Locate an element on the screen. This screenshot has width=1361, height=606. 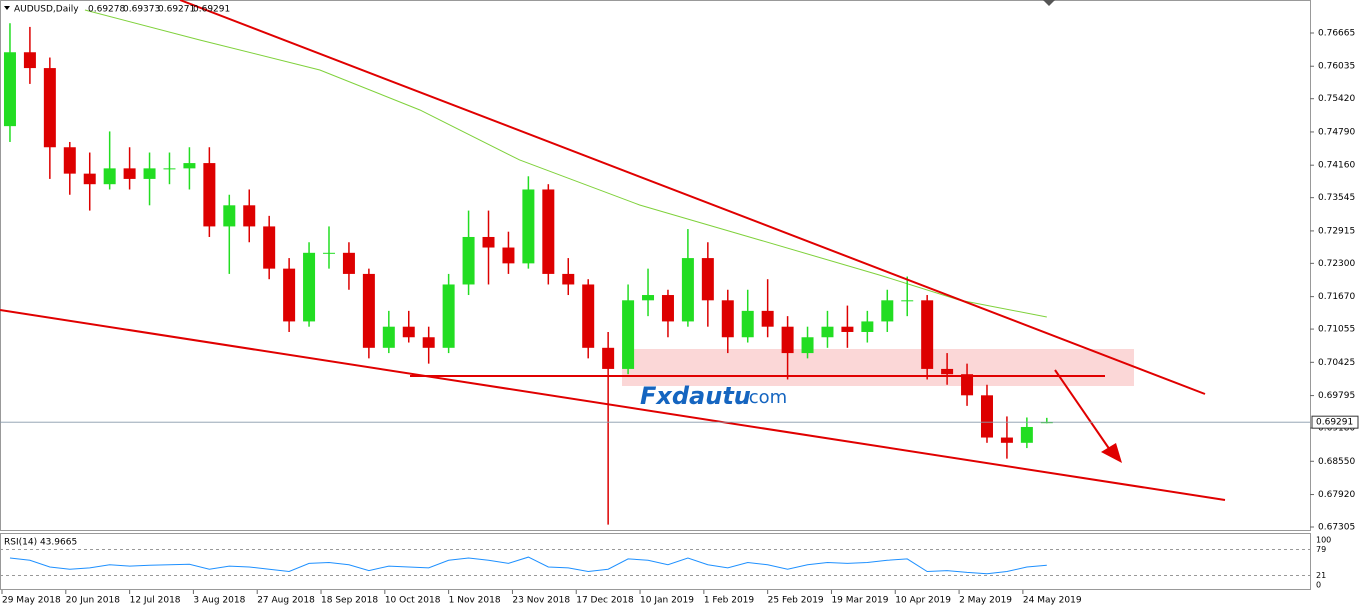
y-tick-label: 0.67920 is located at coordinates (1336, 495).